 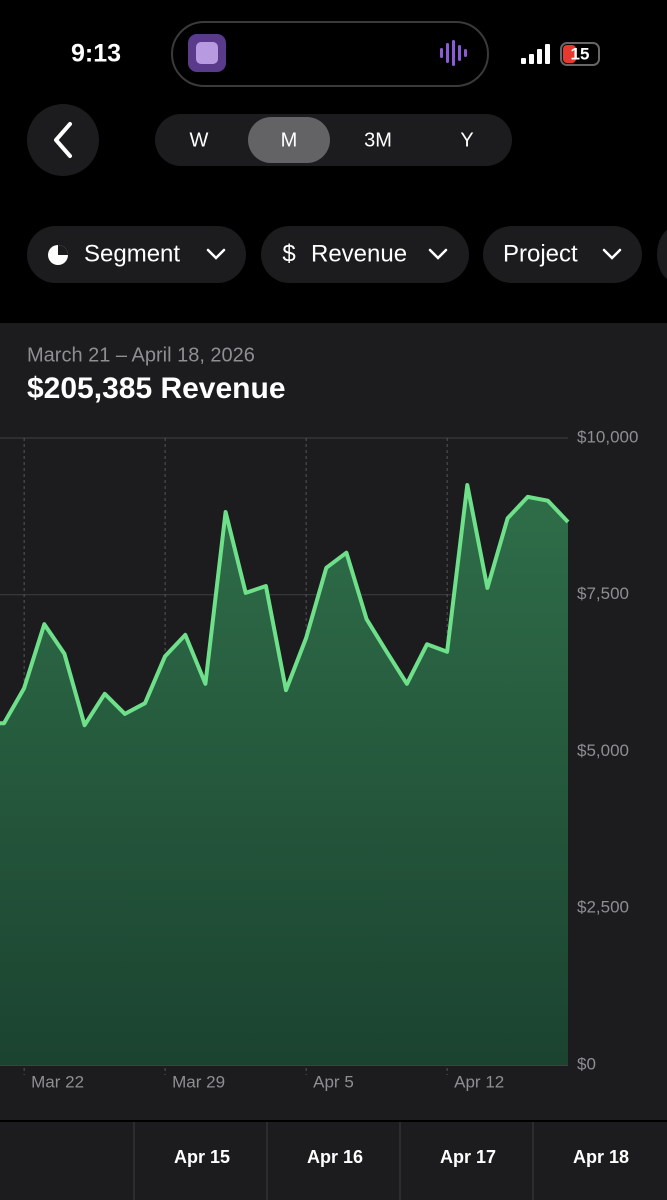 What do you see at coordinates (96, 54) in the screenshot?
I see `status-time: 9:13` at bounding box center [96, 54].